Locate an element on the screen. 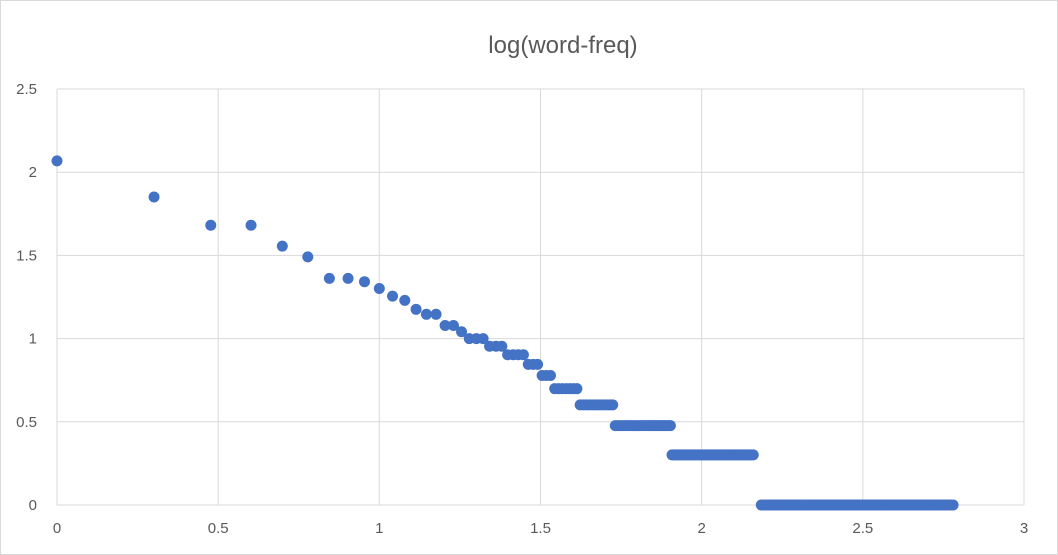  x-tick-label: 2.5 is located at coordinates (862, 528).